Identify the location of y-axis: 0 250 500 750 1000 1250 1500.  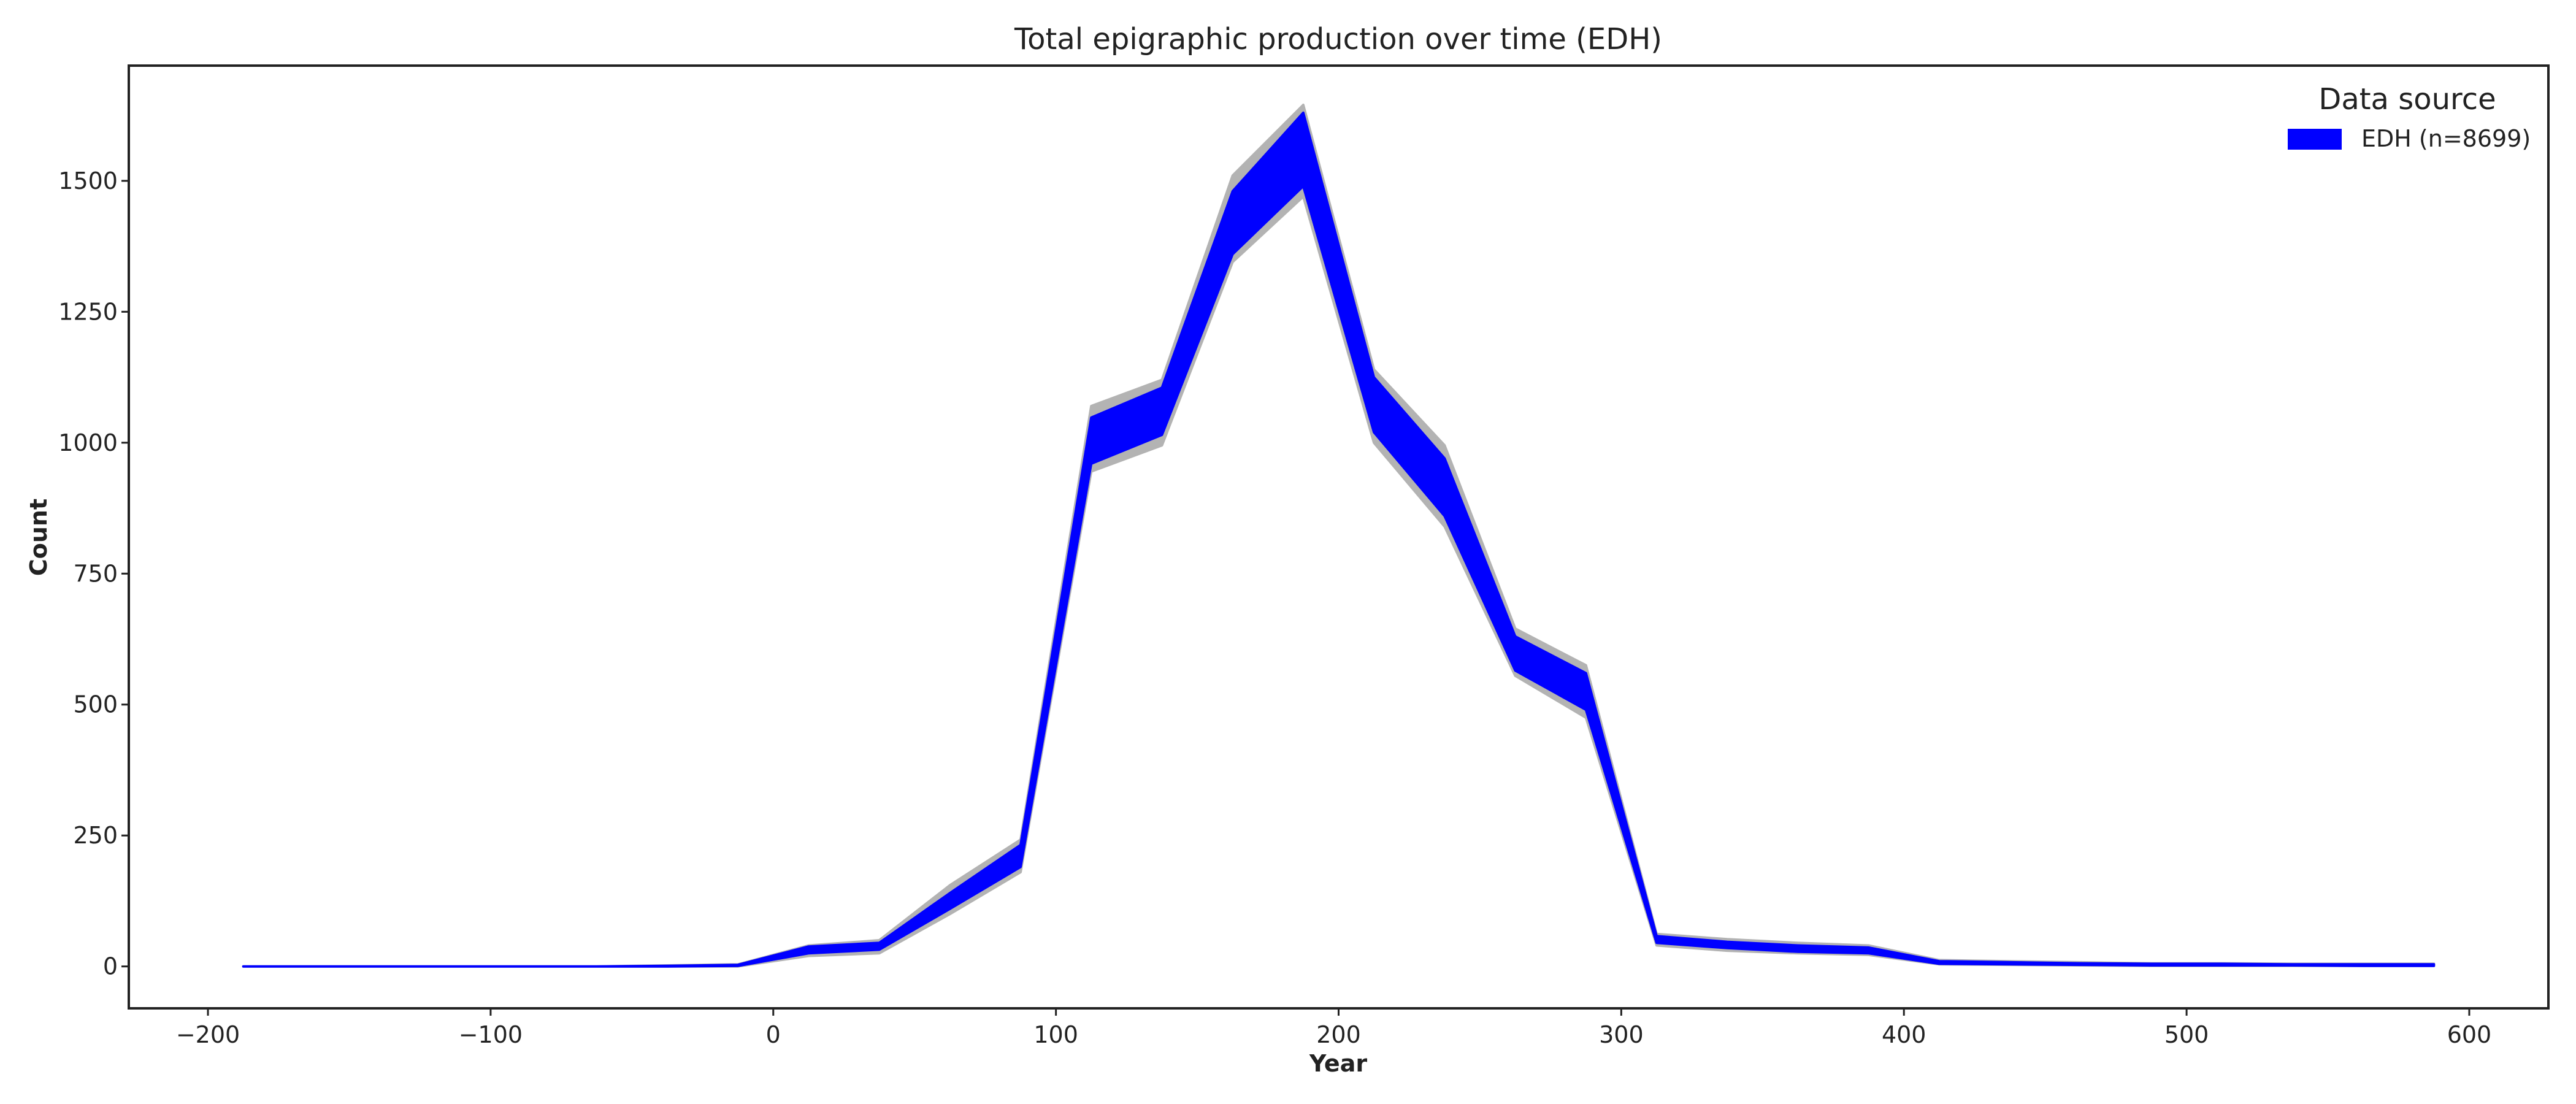
(93, 573).